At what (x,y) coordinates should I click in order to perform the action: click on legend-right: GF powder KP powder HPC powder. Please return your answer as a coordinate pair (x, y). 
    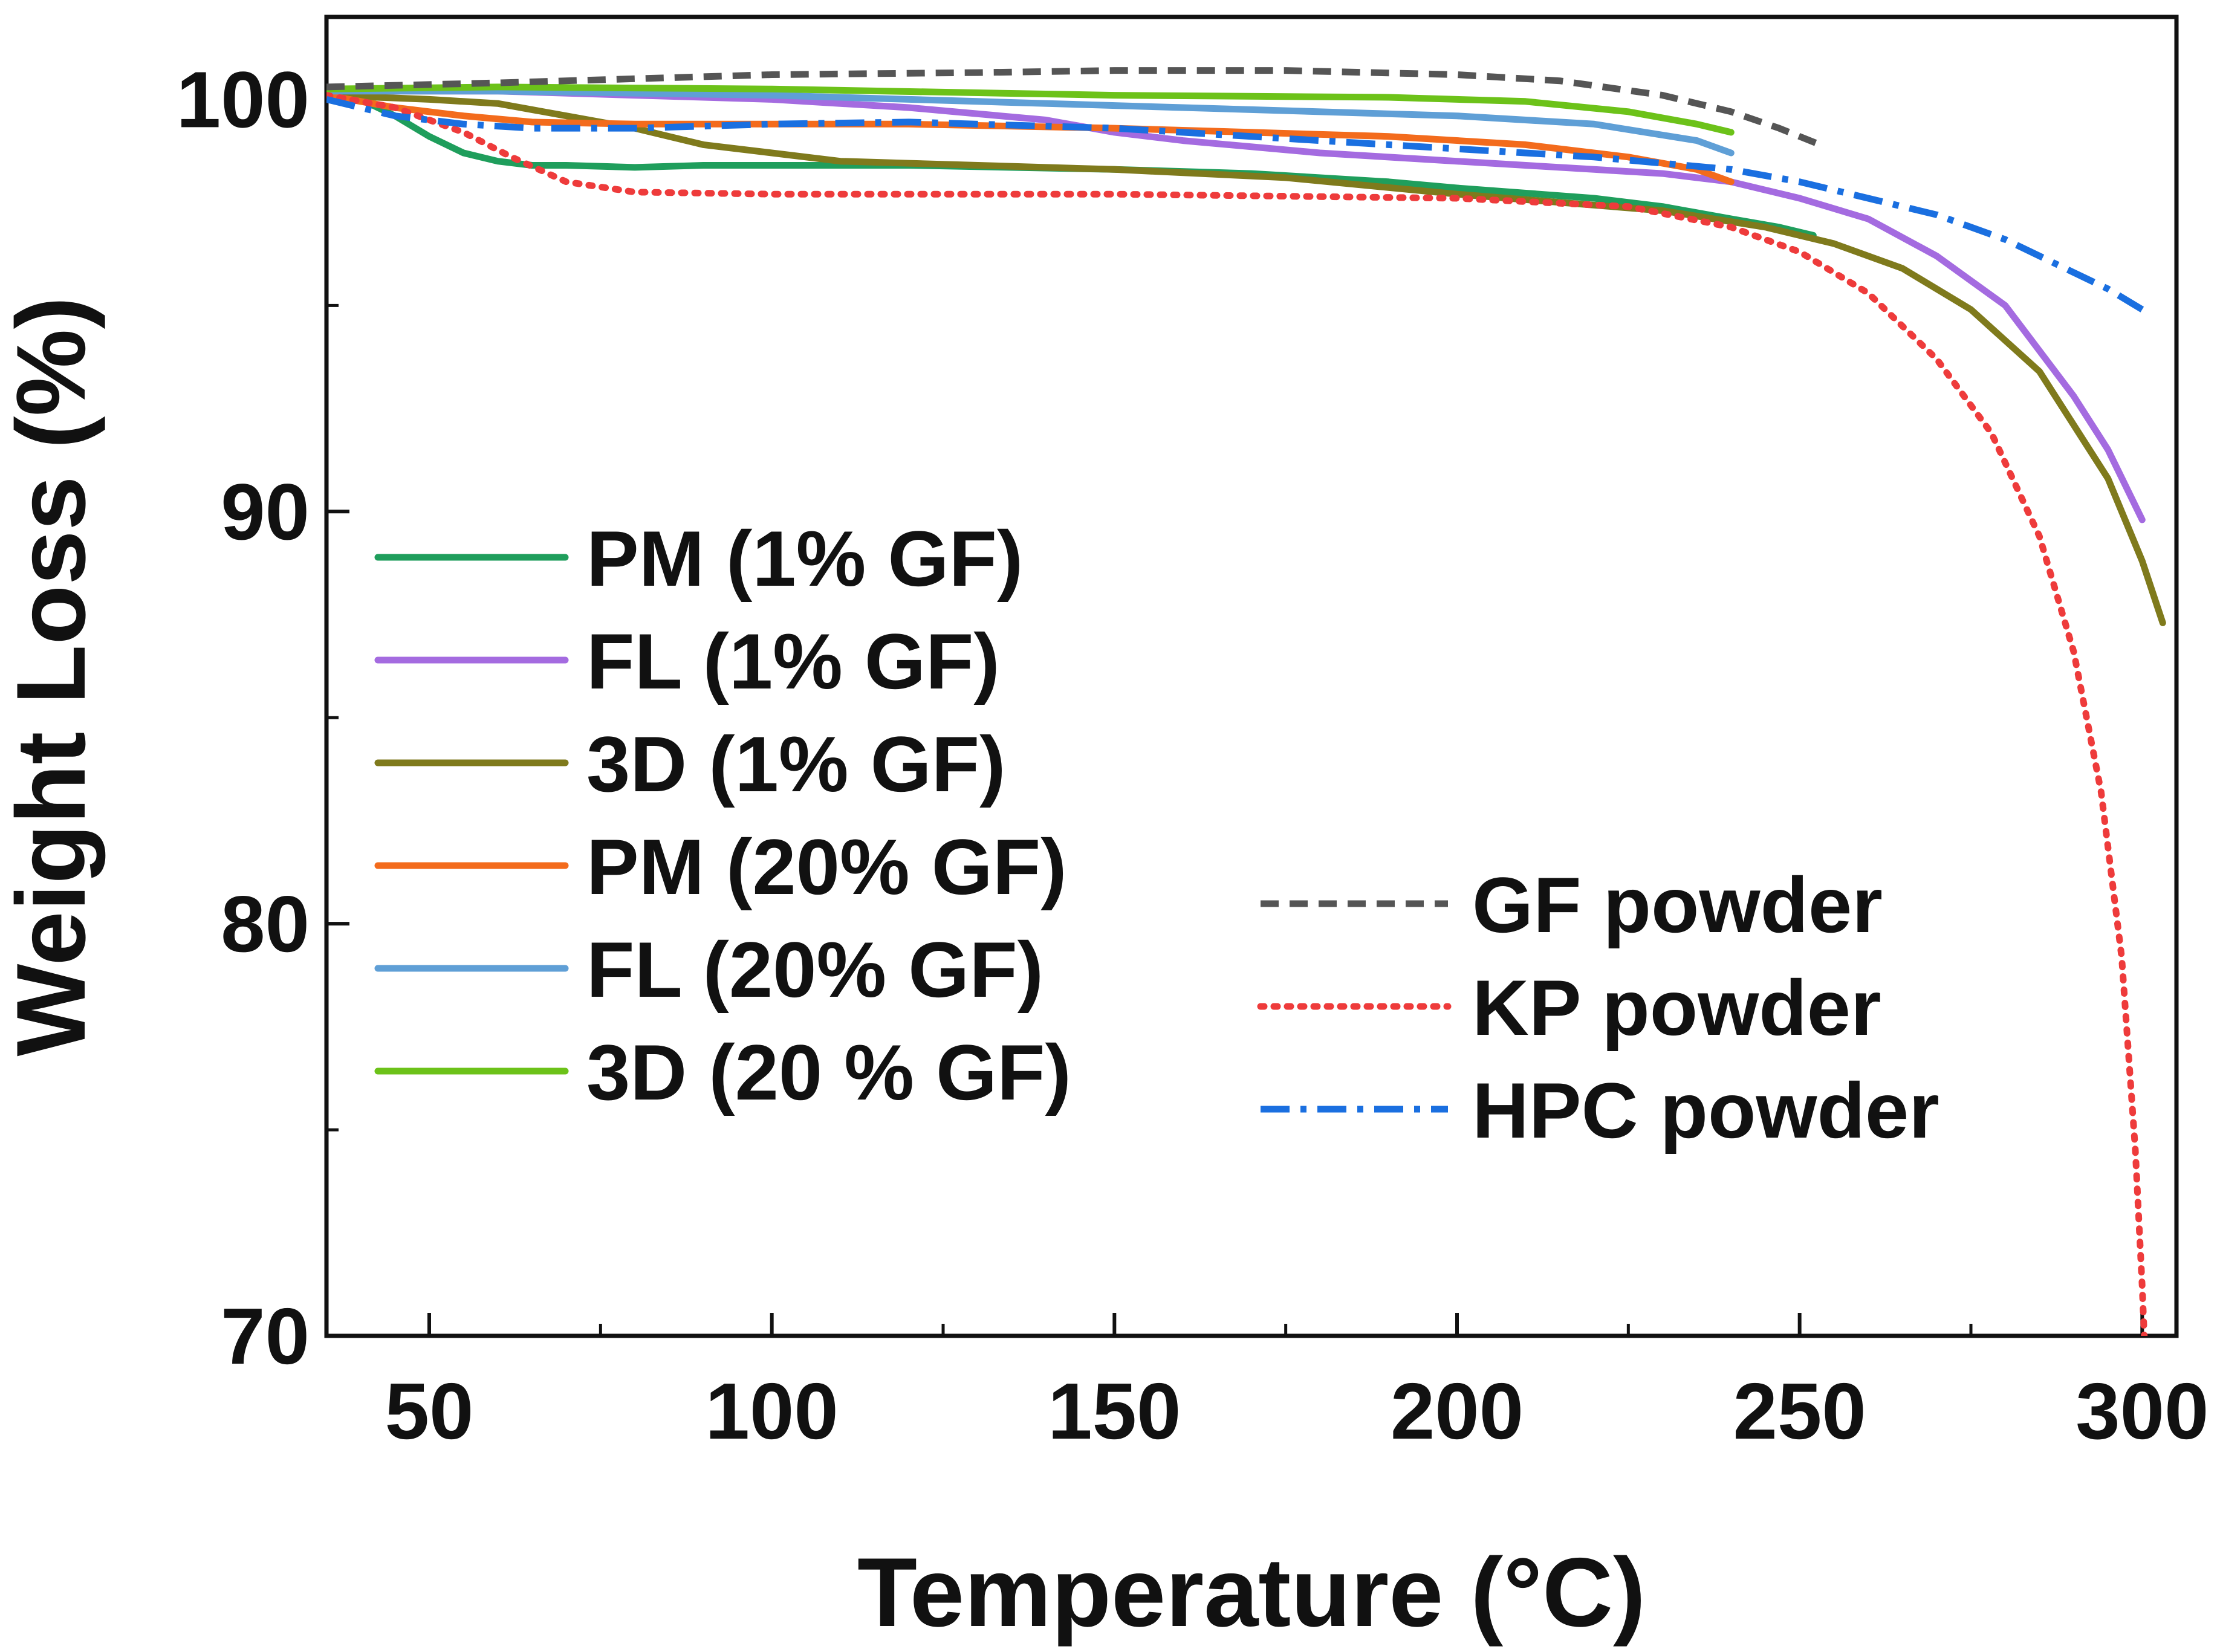
    Looking at the image, I should click on (1598, 1008).